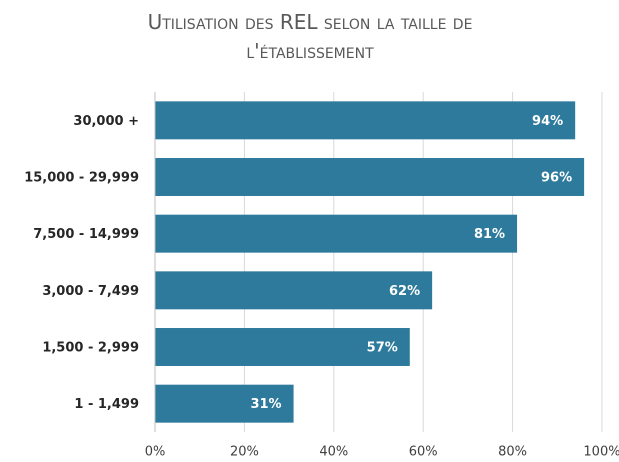  What do you see at coordinates (244, 452) in the screenshot?
I see `x-tick-label: 20%` at bounding box center [244, 452].